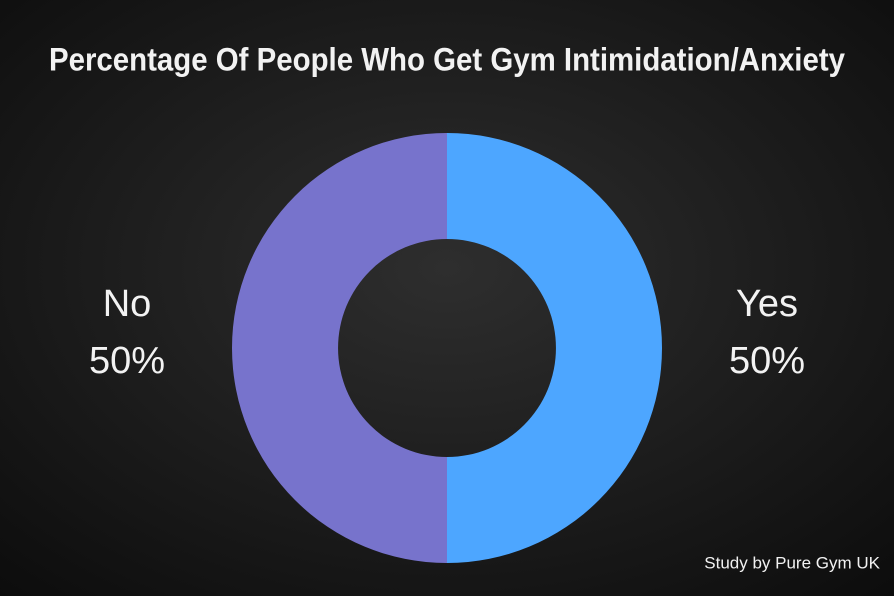 The width and height of the screenshot is (894, 596). Describe the element at coordinates (767, 304) in the screenshot. I see `category-label: Yes` at that location.